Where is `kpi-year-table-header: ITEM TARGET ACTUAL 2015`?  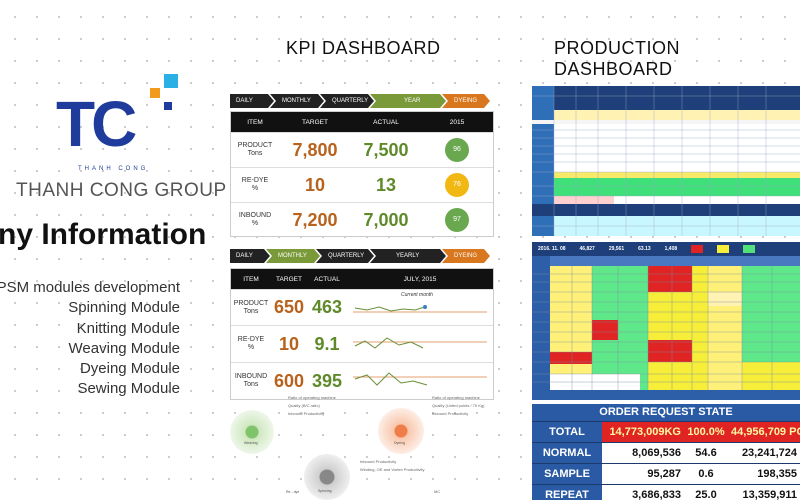
kpi-year-table-header: ITEM TARGET ACTUAL 2015 is located at coordinates (362, 122).